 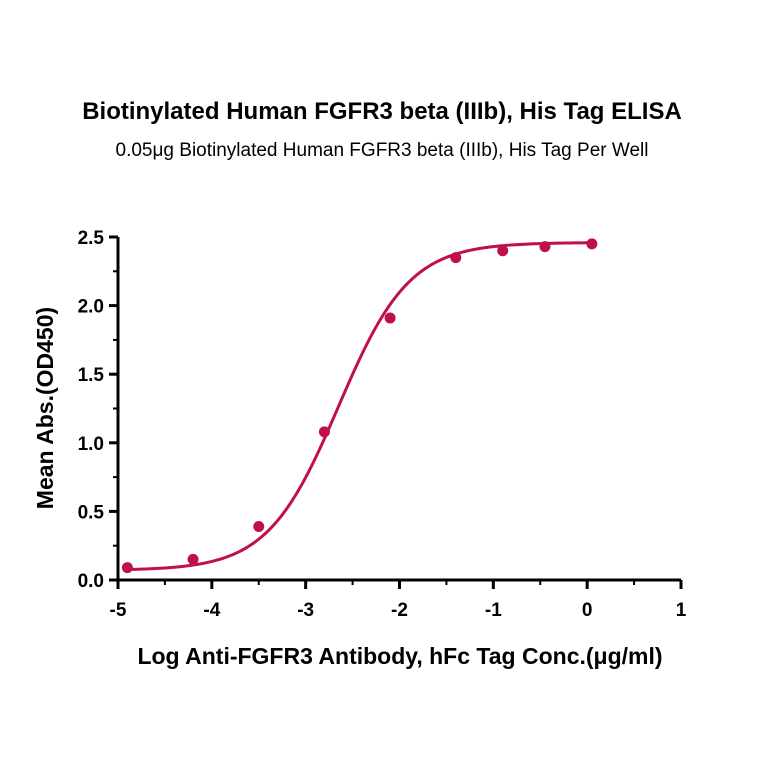 I want to click on x-tick-label: 0, so click(x=587, y=610).